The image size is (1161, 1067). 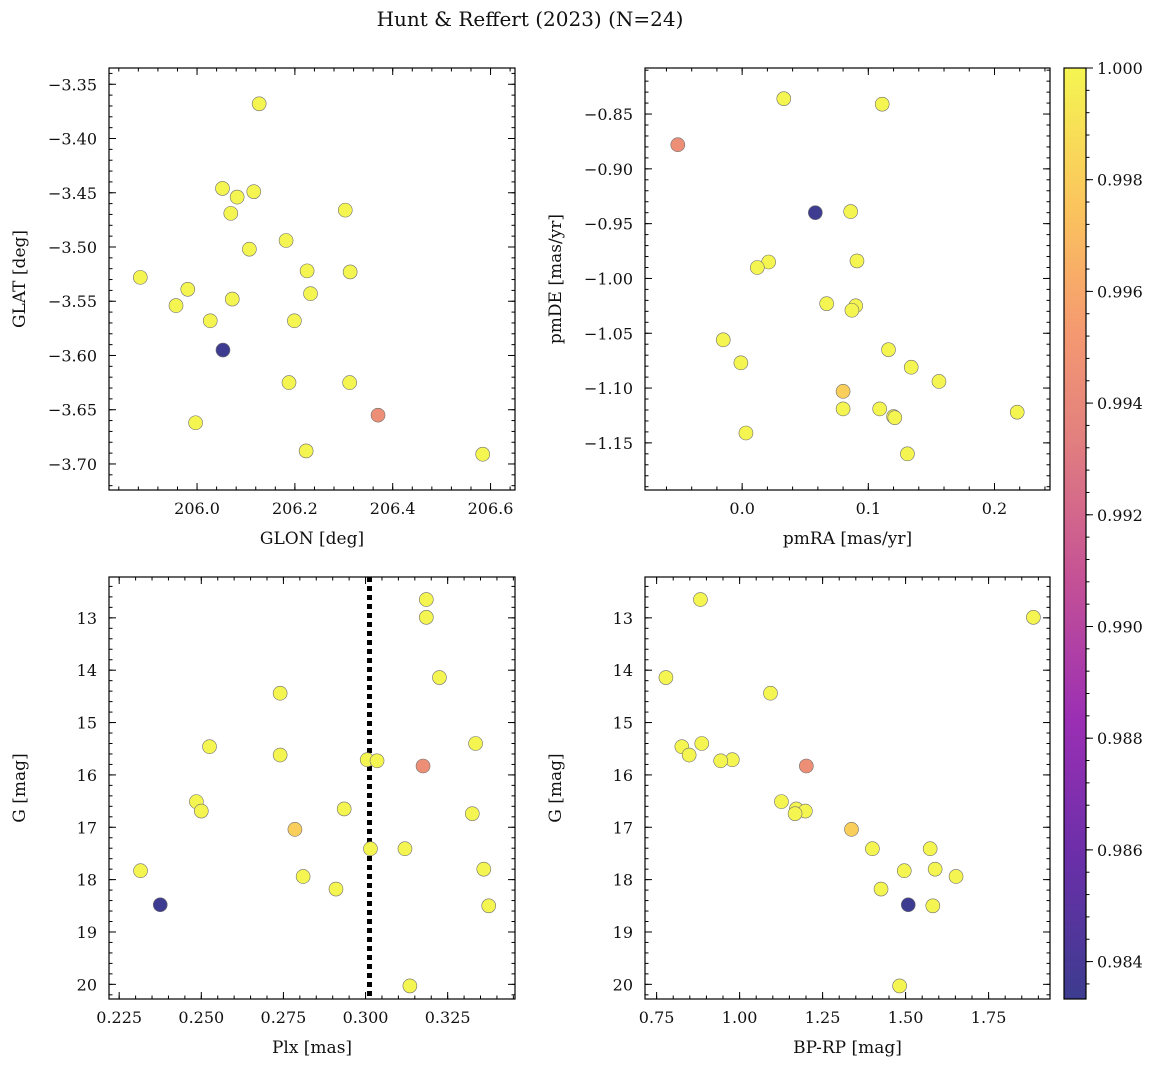 I want to click on y-axis-label: pmDE [mas/yr], so click(x=556, y=279).